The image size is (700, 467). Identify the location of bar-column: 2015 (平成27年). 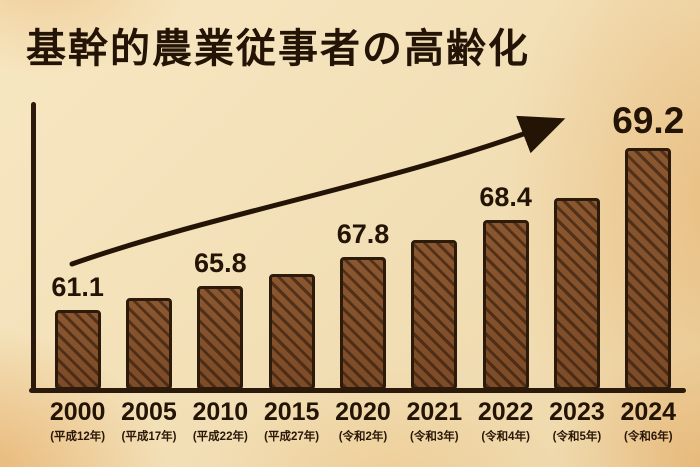
(291, 233).